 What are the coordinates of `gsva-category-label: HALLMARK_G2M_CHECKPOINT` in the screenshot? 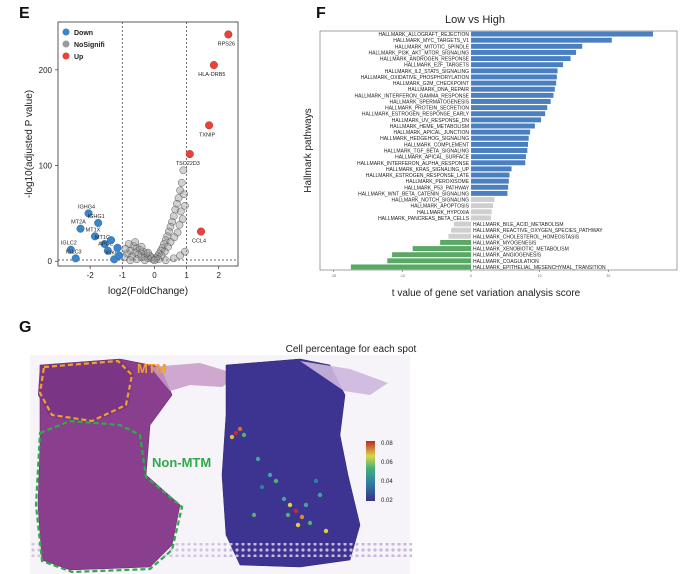 It's located at (431, 84).